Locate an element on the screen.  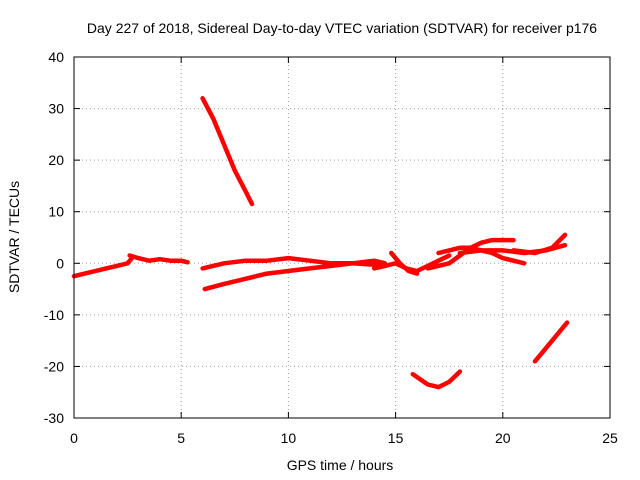
x-axis-label: GPS time / hours is located at coordinates (340, 465).